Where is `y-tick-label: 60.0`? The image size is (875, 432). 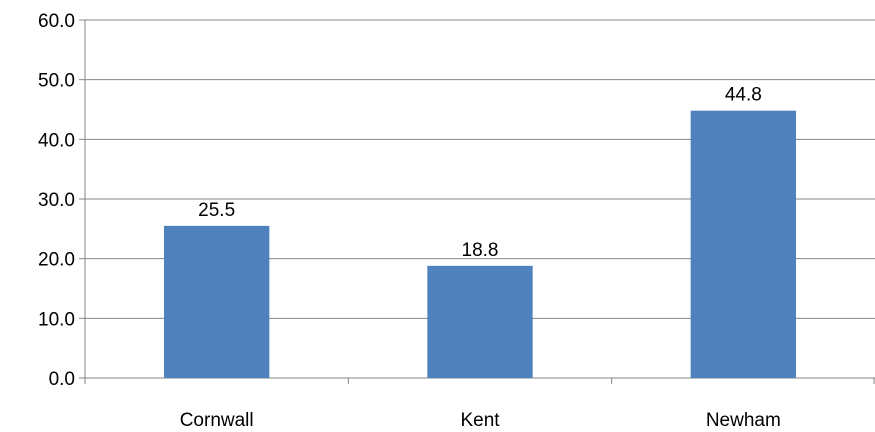 y-tick-label: 60.0 is located at coordinates (56, 21).